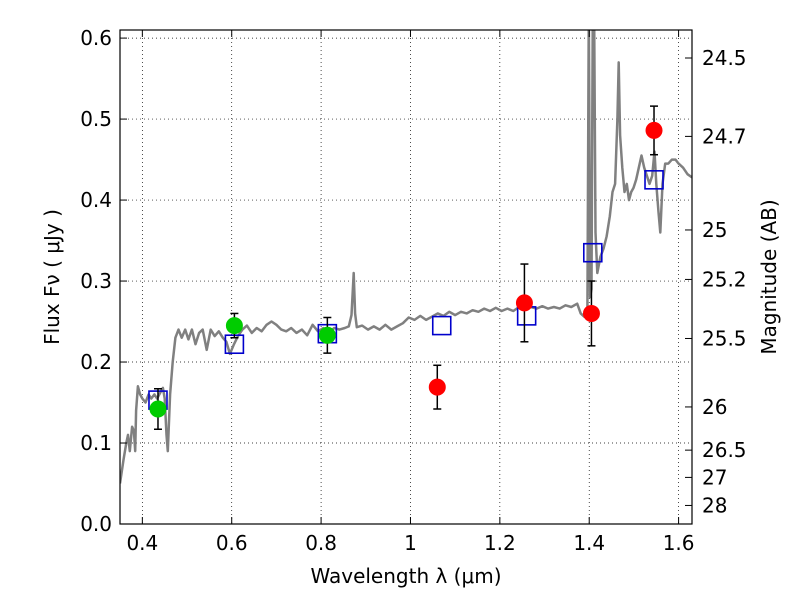  I want to click on right-tick-label: 25, so click(714, 230).